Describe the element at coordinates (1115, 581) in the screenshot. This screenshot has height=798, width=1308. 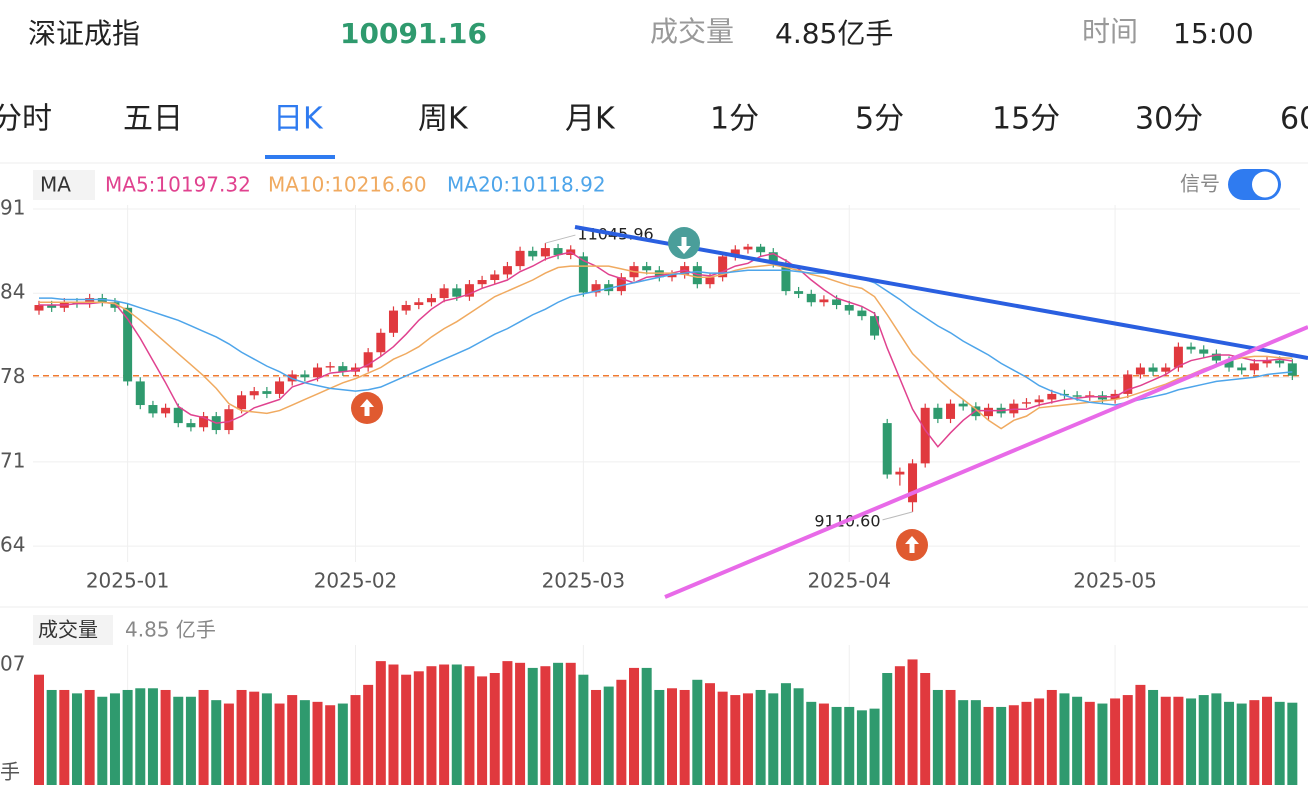
I see `x-tick-label: 2025-05` at that location.